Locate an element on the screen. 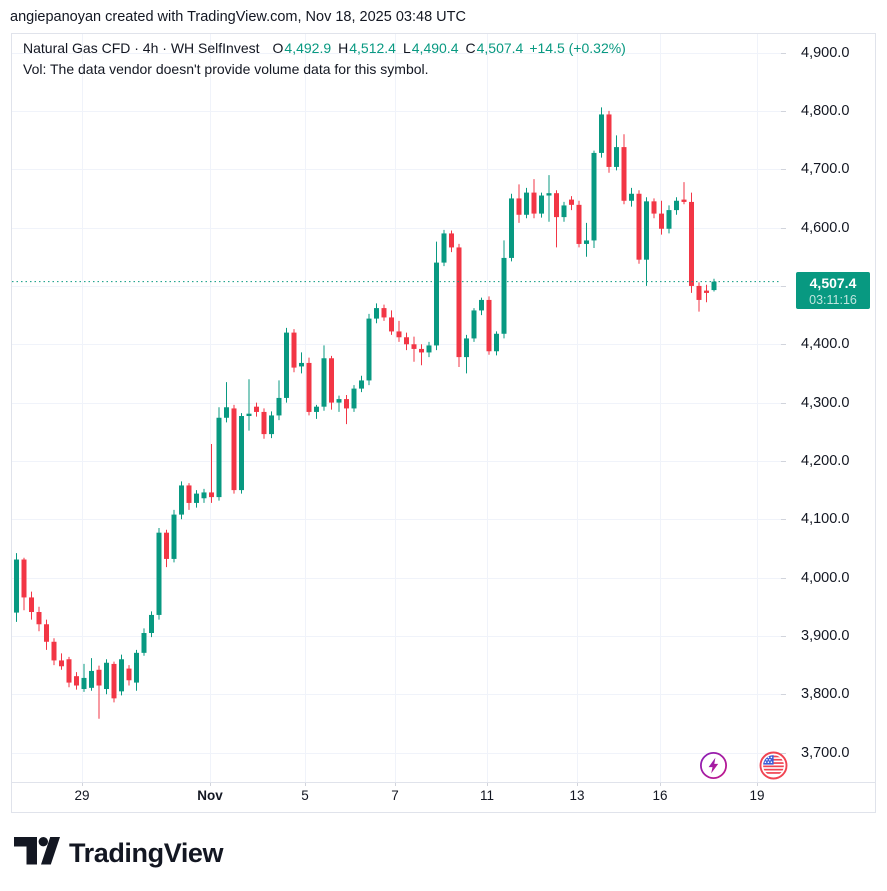  price-axis-label: 4,000.0 is located at coordinates (825, 577).